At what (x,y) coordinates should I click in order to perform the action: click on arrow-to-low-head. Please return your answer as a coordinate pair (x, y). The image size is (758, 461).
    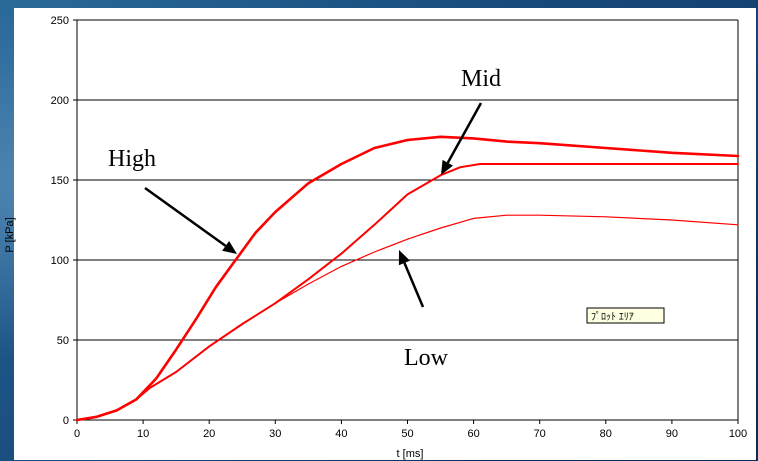
    Looking at the image, I should click on (404, 258).